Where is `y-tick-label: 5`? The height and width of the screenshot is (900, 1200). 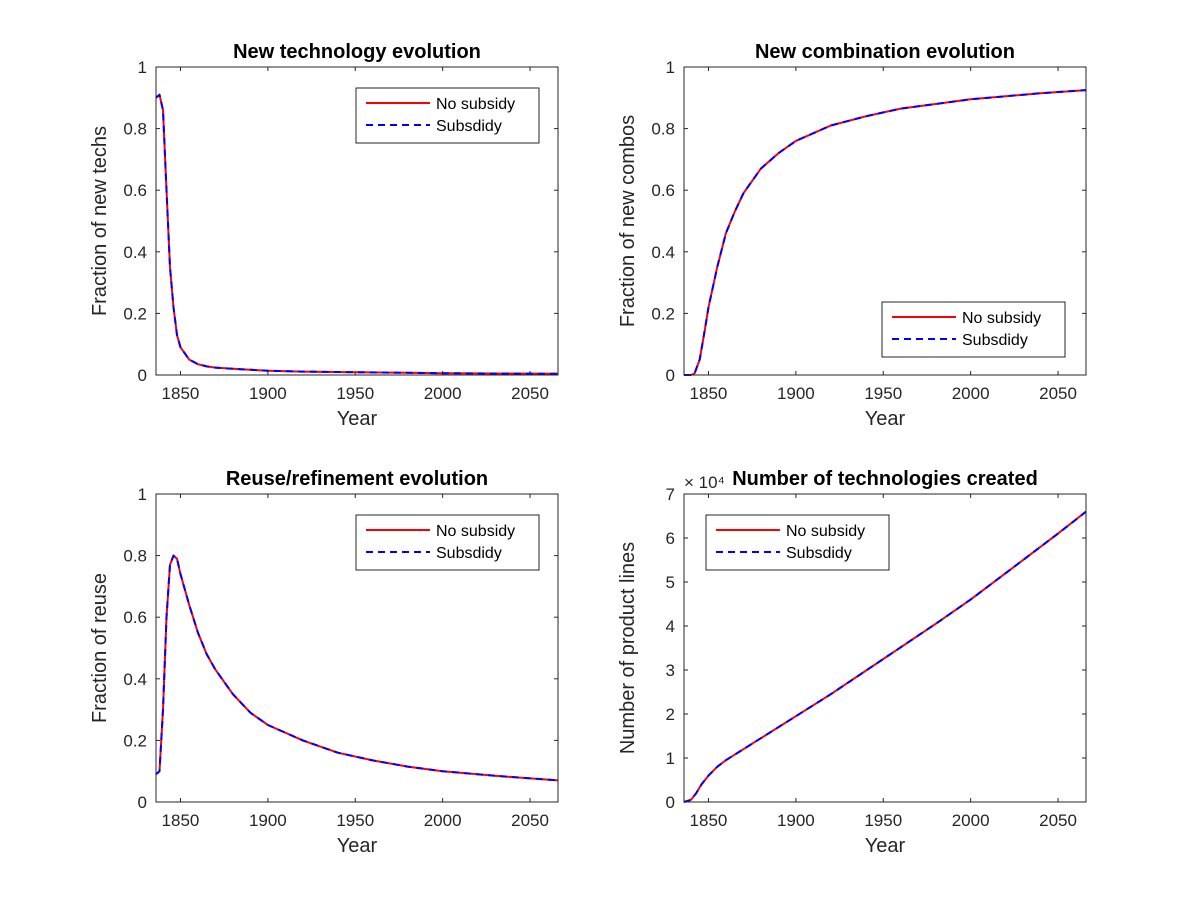 y-tick-label: 5 is located at coordinates (670, 582).